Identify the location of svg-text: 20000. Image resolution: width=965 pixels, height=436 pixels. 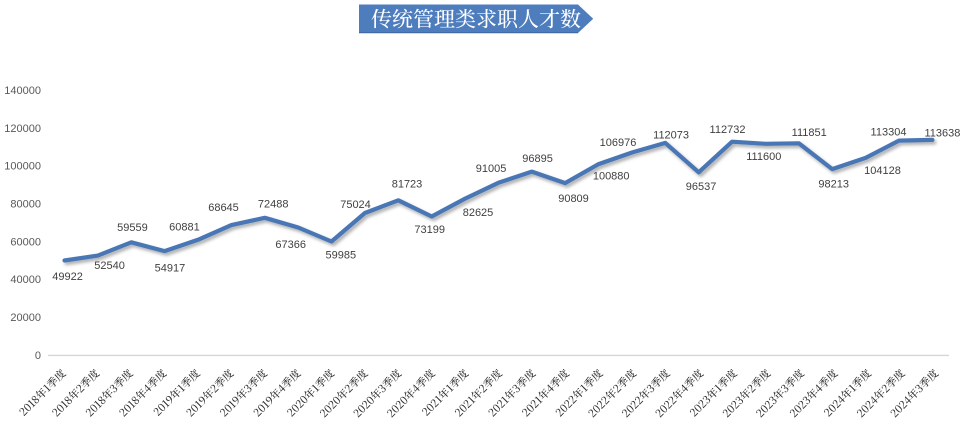
(25, 318).